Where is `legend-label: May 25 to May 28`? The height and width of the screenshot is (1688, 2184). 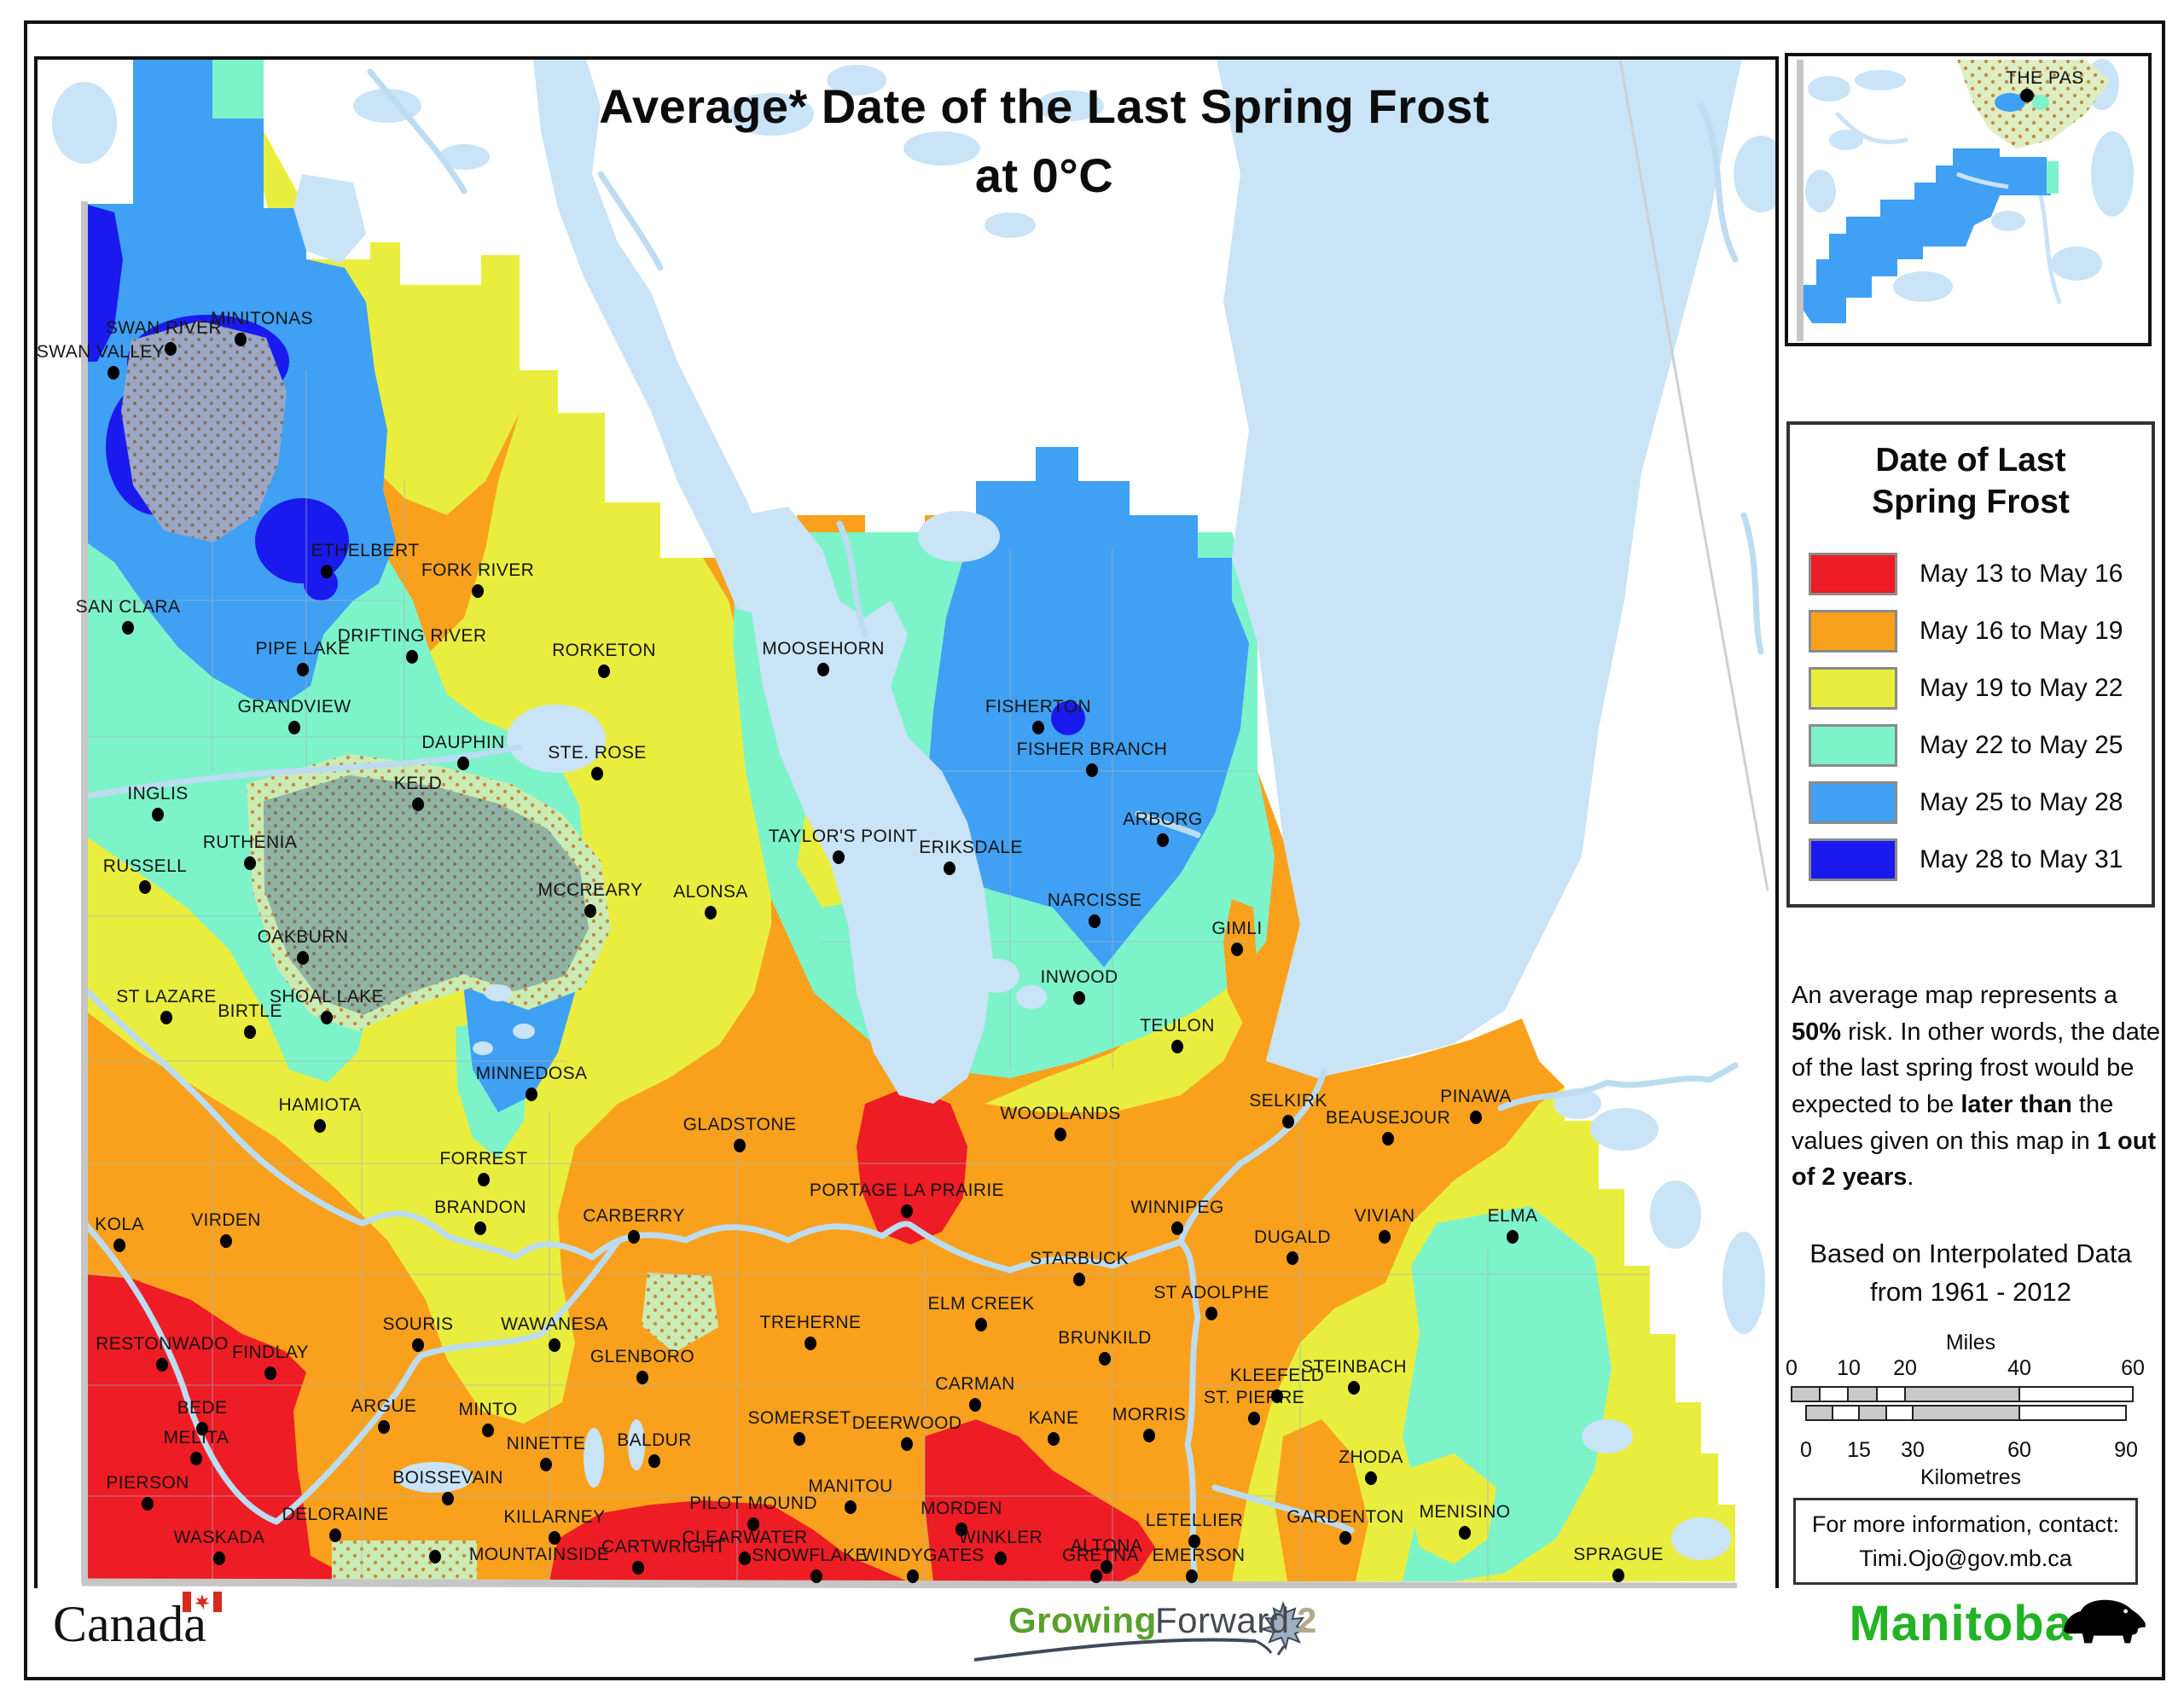
legend-label: May 25 to May 28 is located at coordinates (2022, 802).